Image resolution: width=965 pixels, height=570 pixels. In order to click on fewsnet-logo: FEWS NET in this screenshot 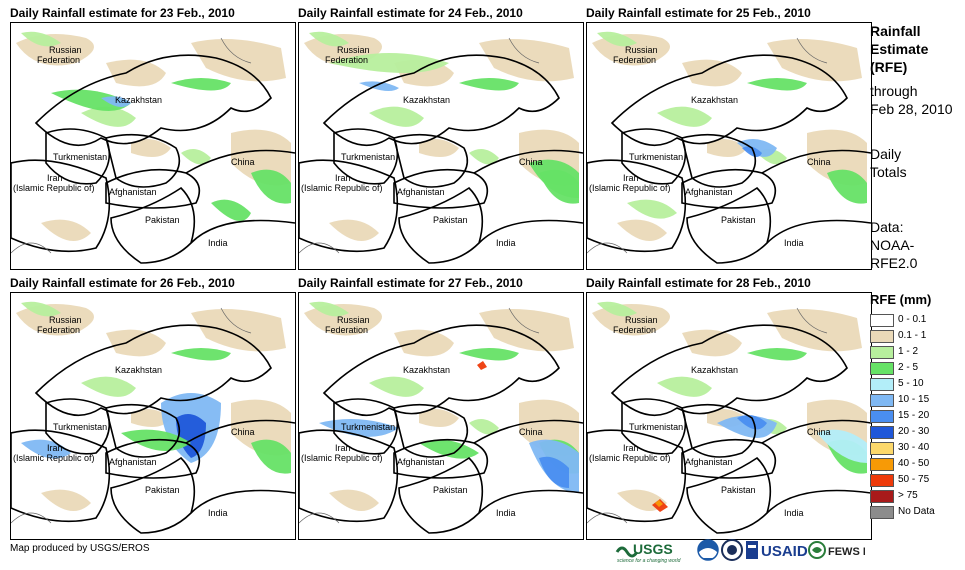, I will do `click(846, 550)`.